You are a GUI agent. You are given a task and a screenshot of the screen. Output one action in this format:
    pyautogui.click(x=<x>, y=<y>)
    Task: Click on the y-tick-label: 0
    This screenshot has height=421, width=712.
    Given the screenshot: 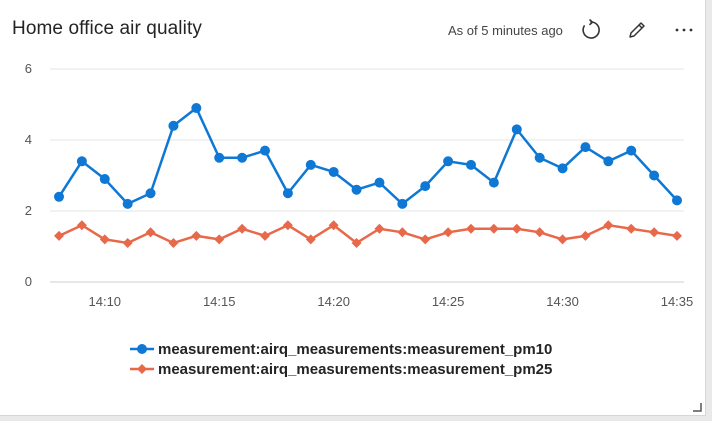 What is the action you would take?
    pyautogui.click(x=28, y=281)
    